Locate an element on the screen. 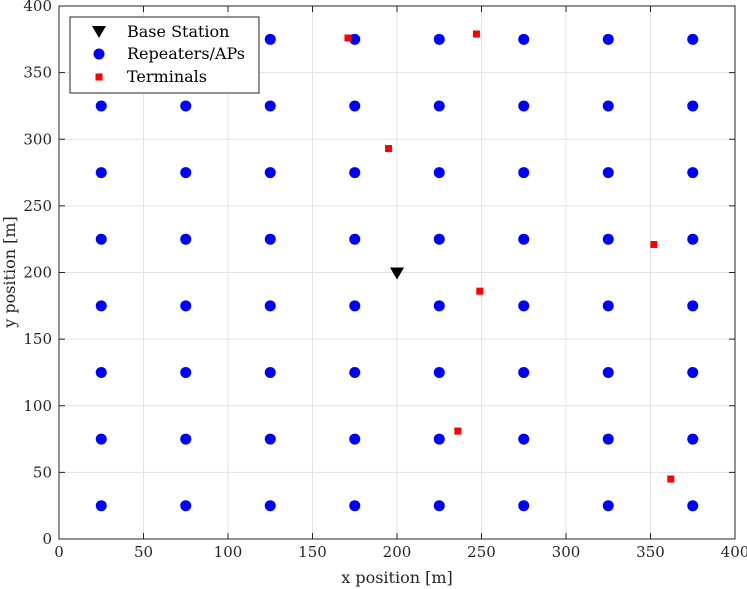 This screenshot has height=589, width=747. x-tick-label: 150 is located at coordinates (312, 552).